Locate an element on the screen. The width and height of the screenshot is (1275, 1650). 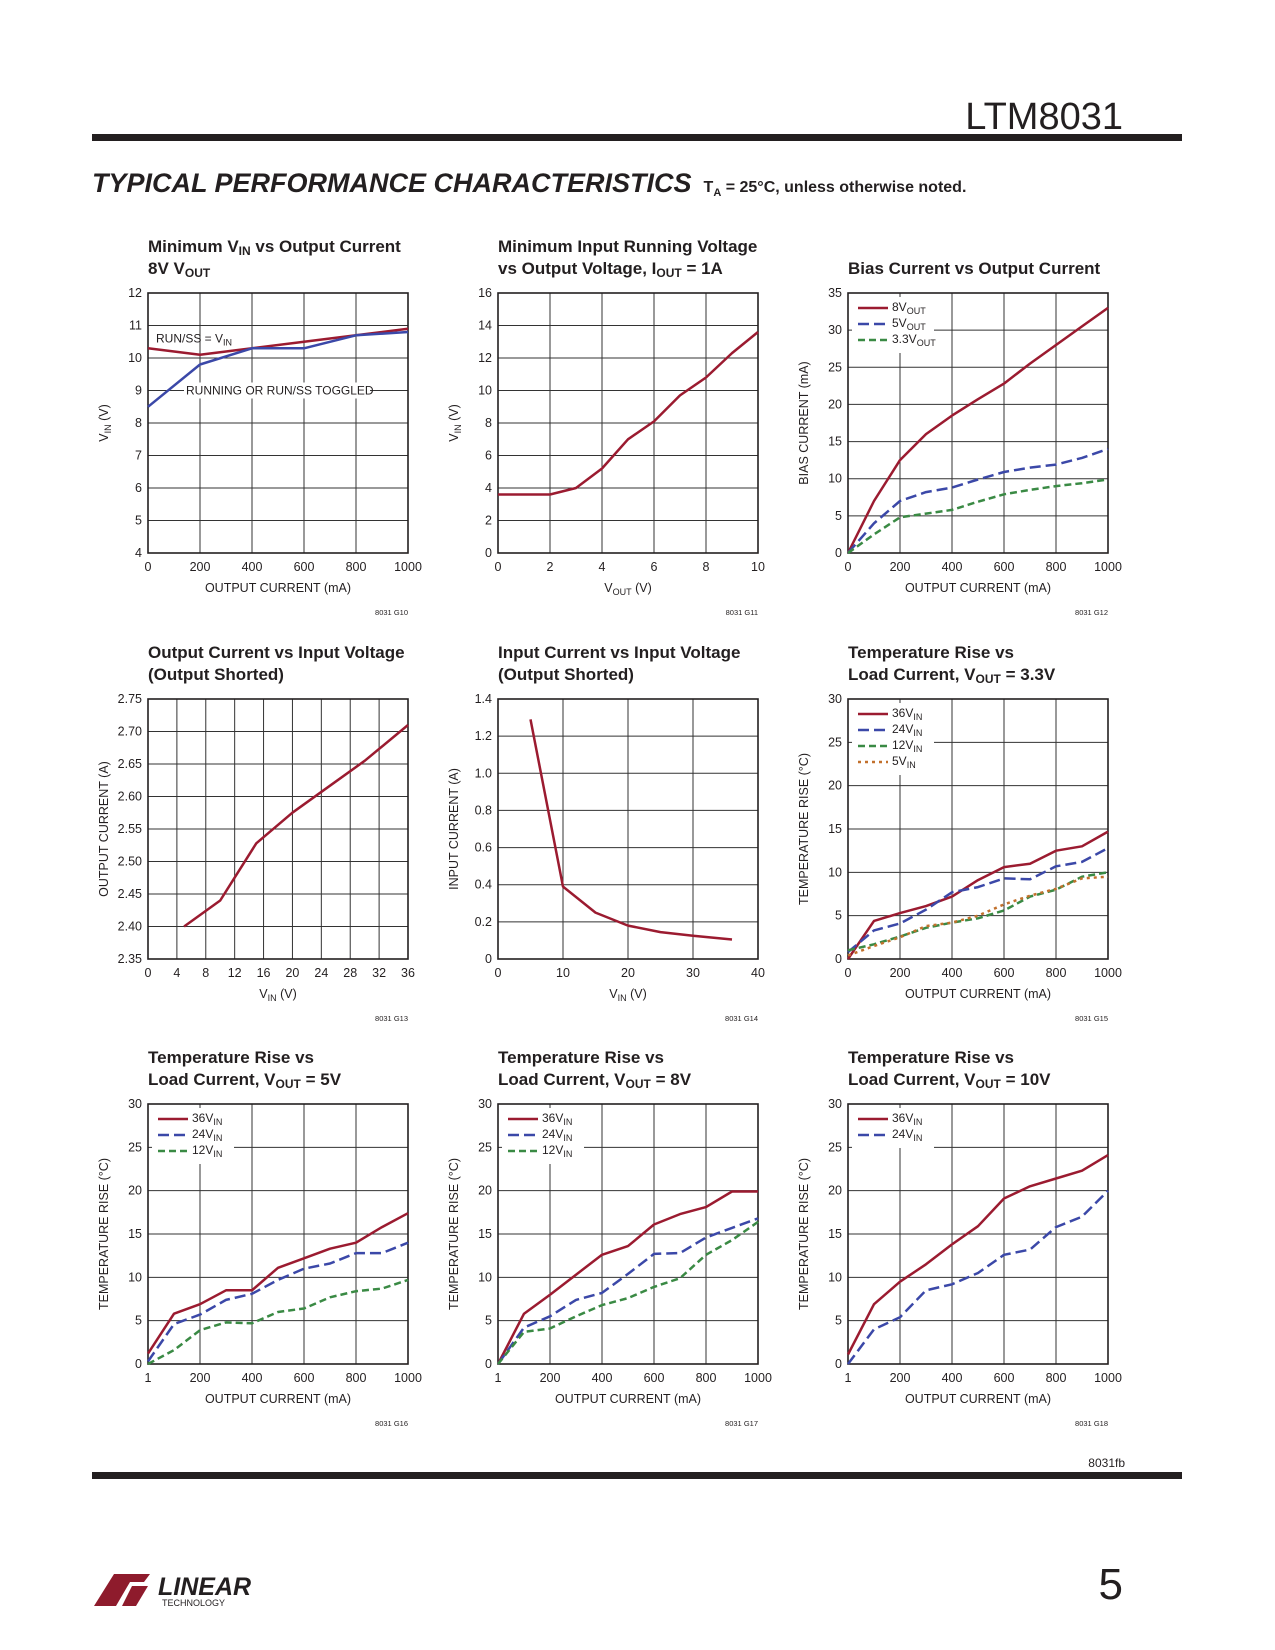
y-tick-label: 0.2 is located at coordinates (483, 922).